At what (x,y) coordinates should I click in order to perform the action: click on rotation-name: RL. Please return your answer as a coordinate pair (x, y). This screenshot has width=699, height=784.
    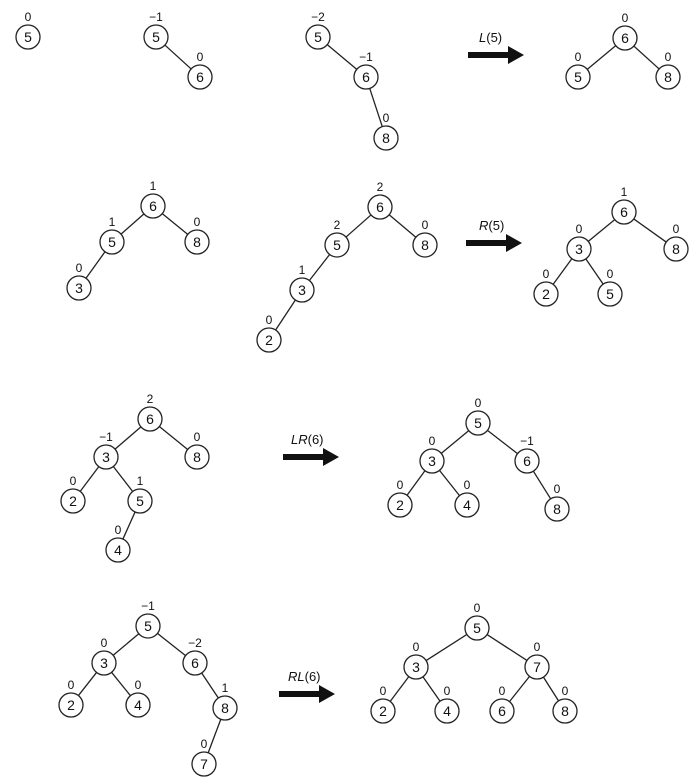
    Looking at the image, I should click on (296, 676).